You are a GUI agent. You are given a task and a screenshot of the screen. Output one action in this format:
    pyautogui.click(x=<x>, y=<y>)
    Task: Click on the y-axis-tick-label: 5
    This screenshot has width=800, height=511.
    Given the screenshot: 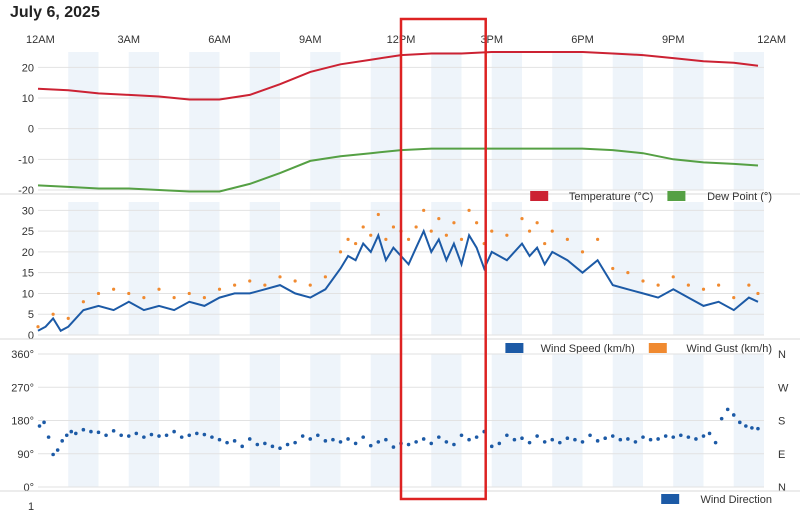 What is the action you would take?
    pyautogui.click(x=31, y=315)
    